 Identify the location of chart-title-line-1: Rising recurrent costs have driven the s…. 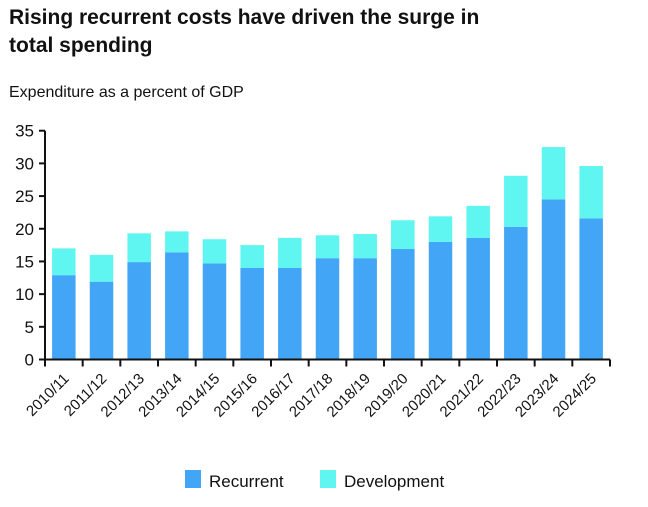
(244, 17).